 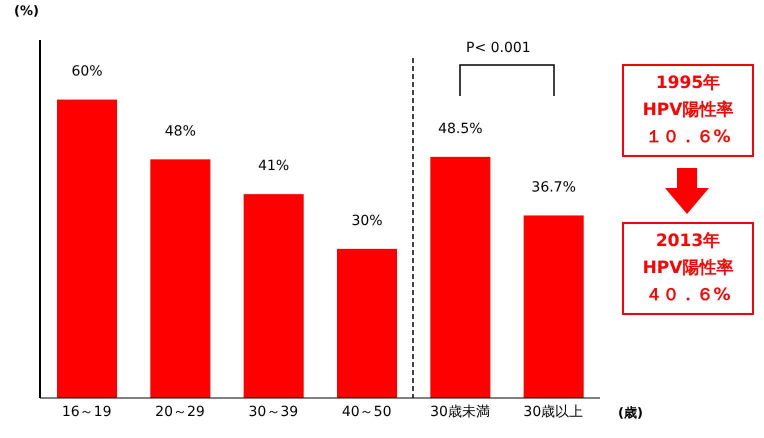 I want to click on data-label: 60%, so click(x=87, y=72).